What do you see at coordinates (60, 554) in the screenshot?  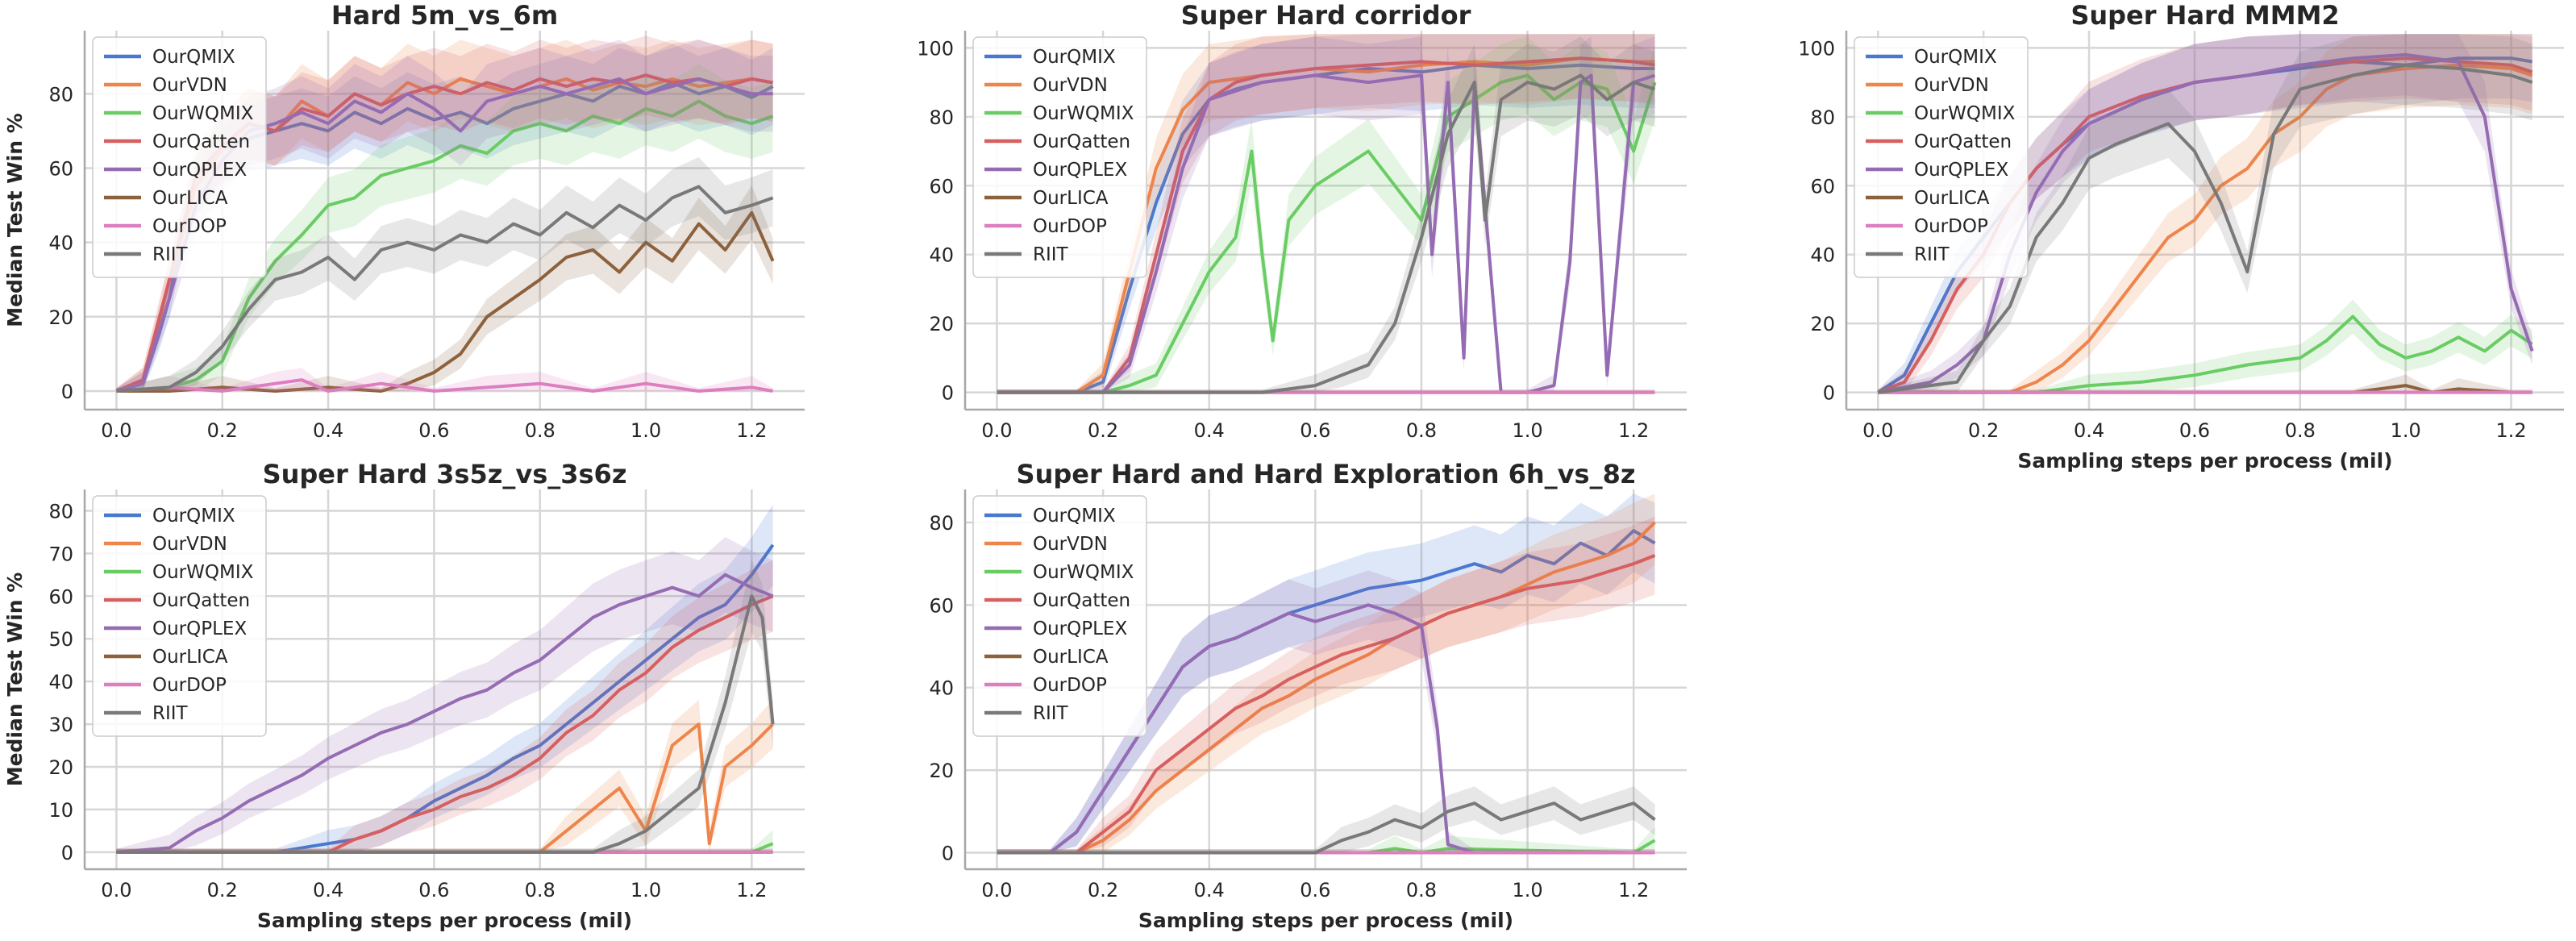 I see `y-tick-label: 70` at bounding box center [60, 554].